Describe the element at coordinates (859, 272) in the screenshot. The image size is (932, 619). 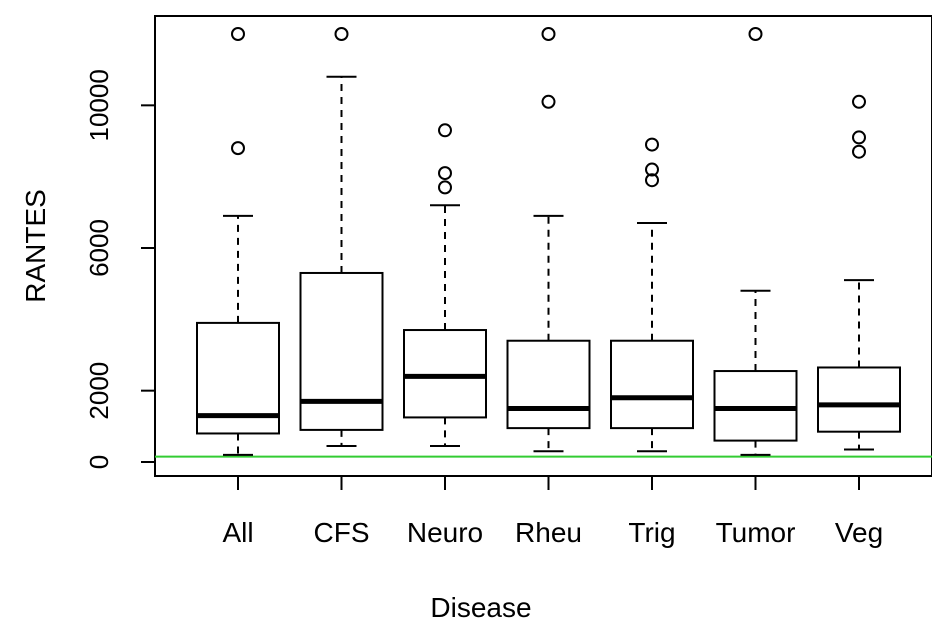
I see `box-veg` at that location.